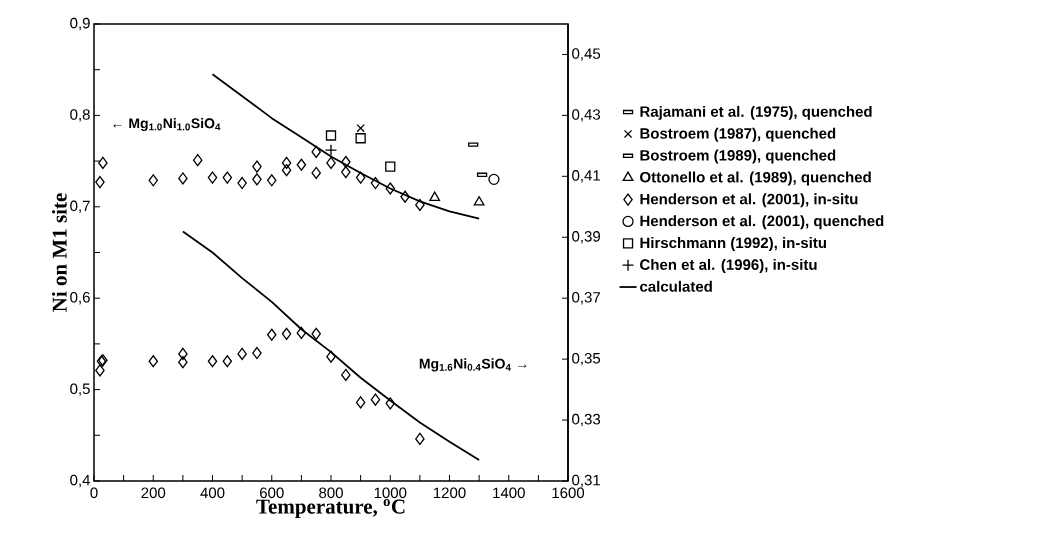 The image size is (1039, 537). I want to click on legend-label: Rajamani et al. (1975), quenched, so click(756, 112).